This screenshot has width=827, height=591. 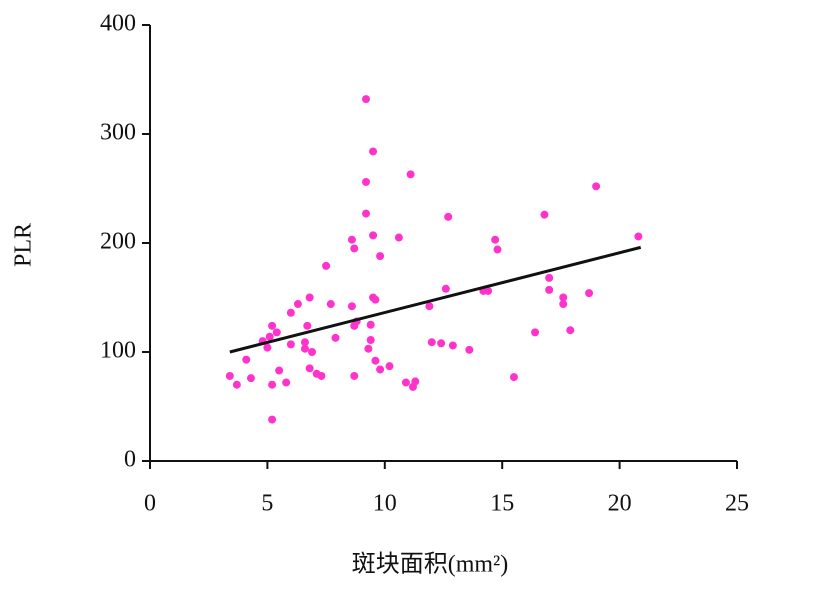 What do you see at coordinates (385, 504) in the screenshot?
I see `x-tick-label: 10` at bounding box center [385, 504].